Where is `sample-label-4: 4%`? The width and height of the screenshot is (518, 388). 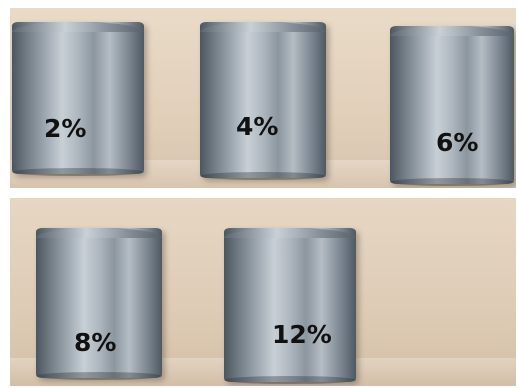
sample-label-4: 4% is located at coordinates (257, 126).